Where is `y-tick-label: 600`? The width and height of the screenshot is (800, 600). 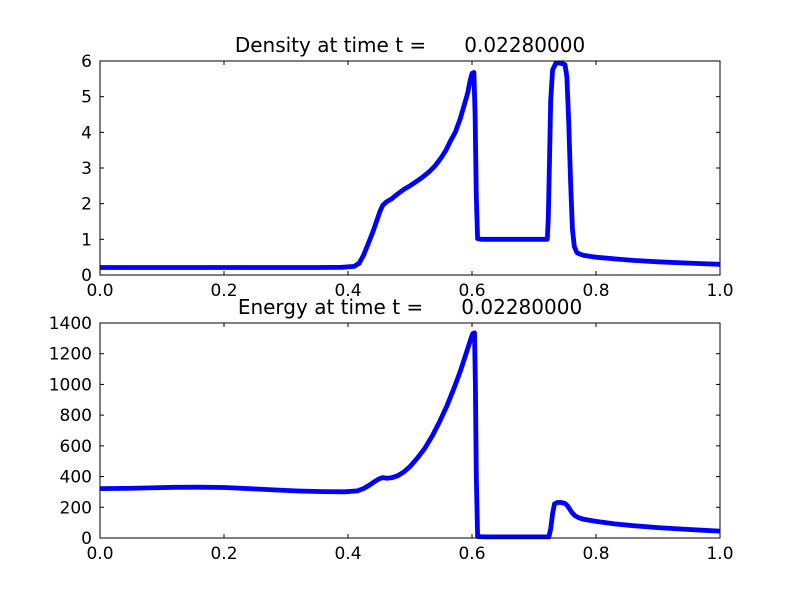 y-tick-label: 600 is located at coordinates (76, 447).